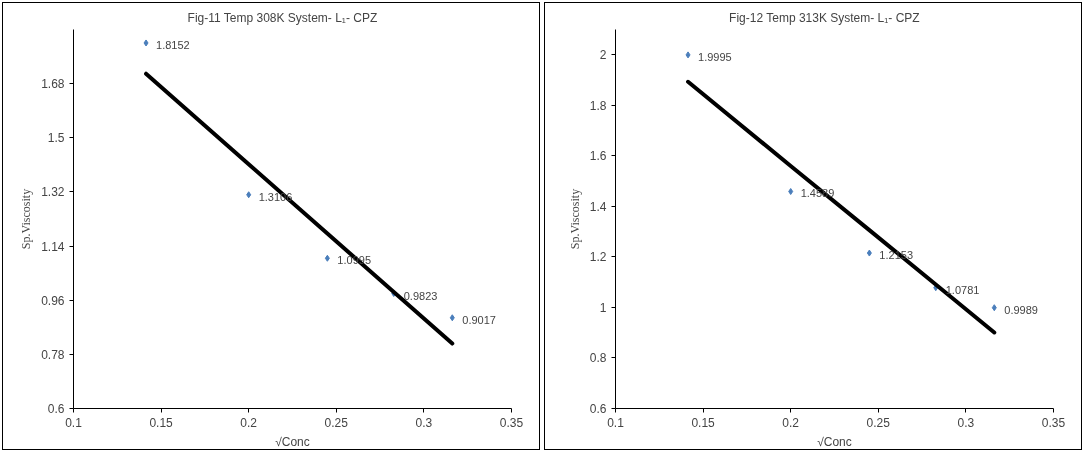  I want to click on data-label: 0.9989, so click(1021, 309).